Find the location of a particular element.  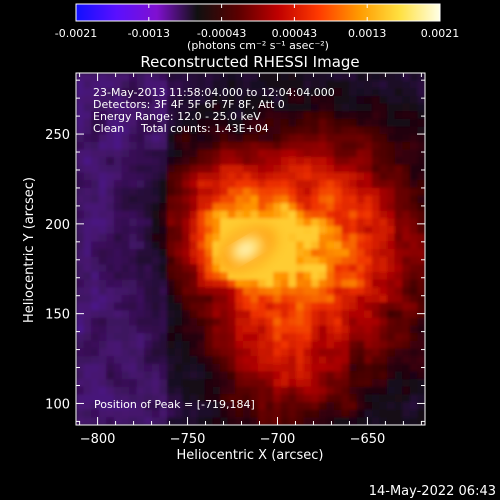

y-tick-label: 200 is located at coordinates (57, 225).